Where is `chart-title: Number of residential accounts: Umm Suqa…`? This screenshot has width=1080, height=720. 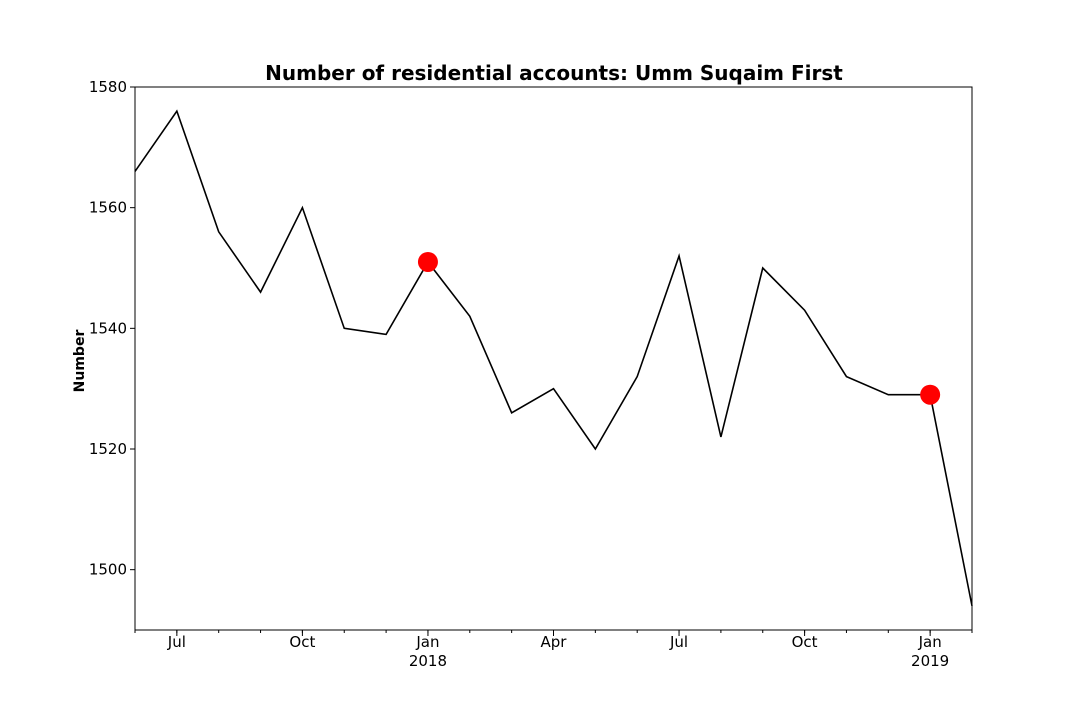
chart-title: Number of residential accounts: Umm Suqa… is located at coordinates (554, 73).